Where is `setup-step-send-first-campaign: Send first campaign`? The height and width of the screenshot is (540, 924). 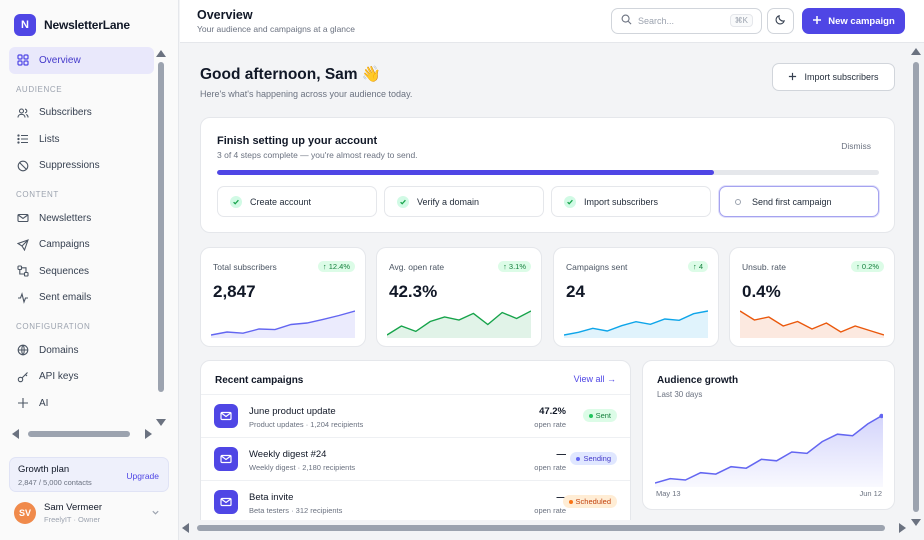 setup-step-send-first-campaign: Send first campaign is located at coordinates (799, 201).